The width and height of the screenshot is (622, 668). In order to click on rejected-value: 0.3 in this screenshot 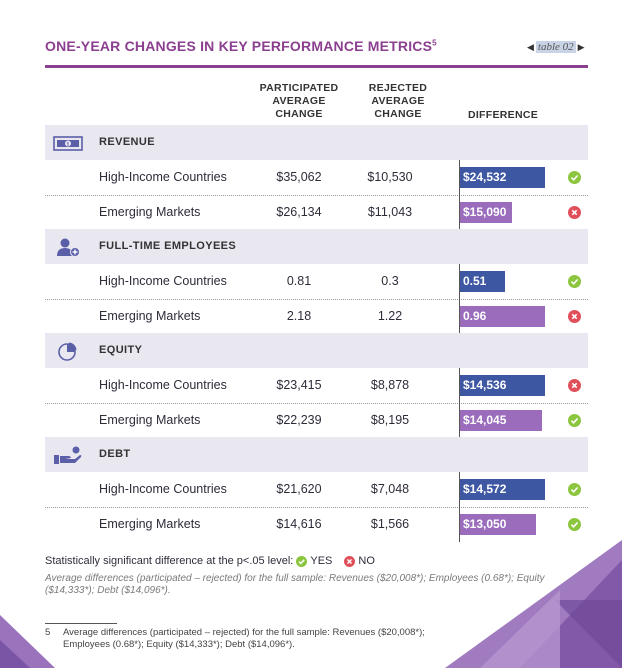, I will do `click(390, 281)`.